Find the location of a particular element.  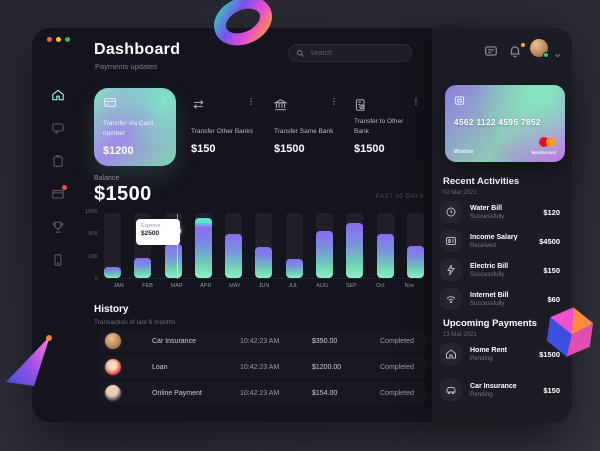

recent-activities-title: Recent Activities is located at coordinates (481, 181).